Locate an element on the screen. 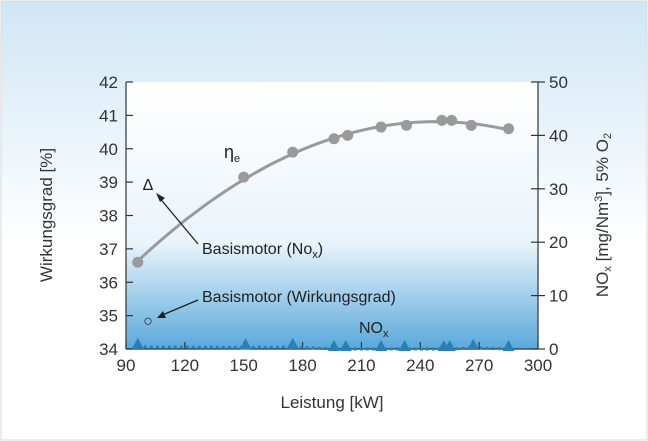 Image resolution: width=648 pixels, height=441 pixels. y-right-tick-label: 20 is located at coordinates (558, 242).